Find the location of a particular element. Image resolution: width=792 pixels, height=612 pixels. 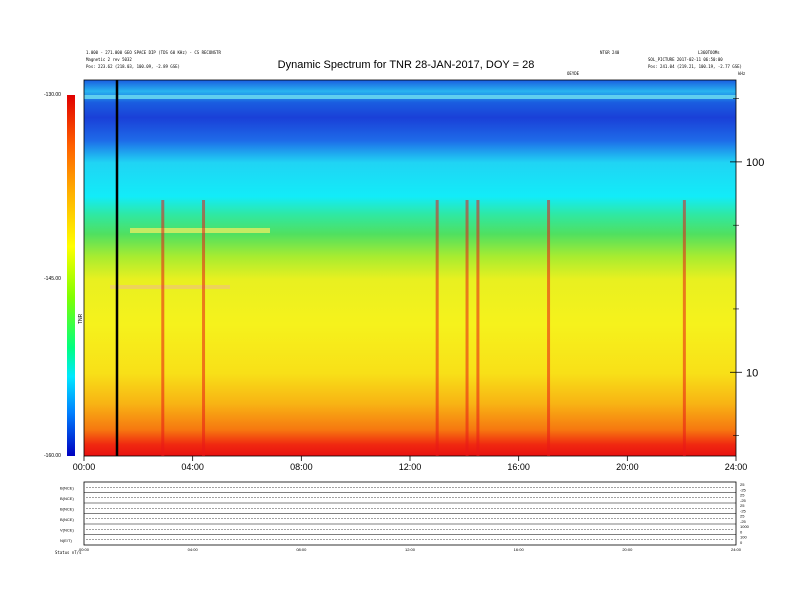

x-tick-label: 04:00 is located at coordinates (192, 467).